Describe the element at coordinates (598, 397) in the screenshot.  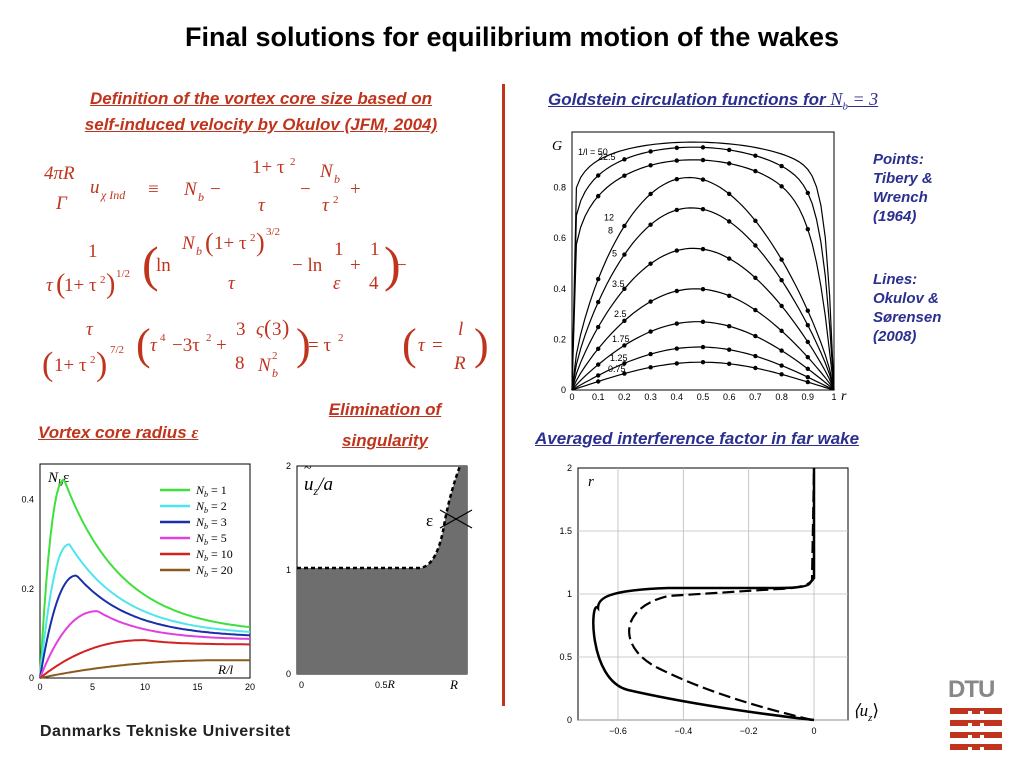
I see `goldstein-xtick: 0.1` at that location.